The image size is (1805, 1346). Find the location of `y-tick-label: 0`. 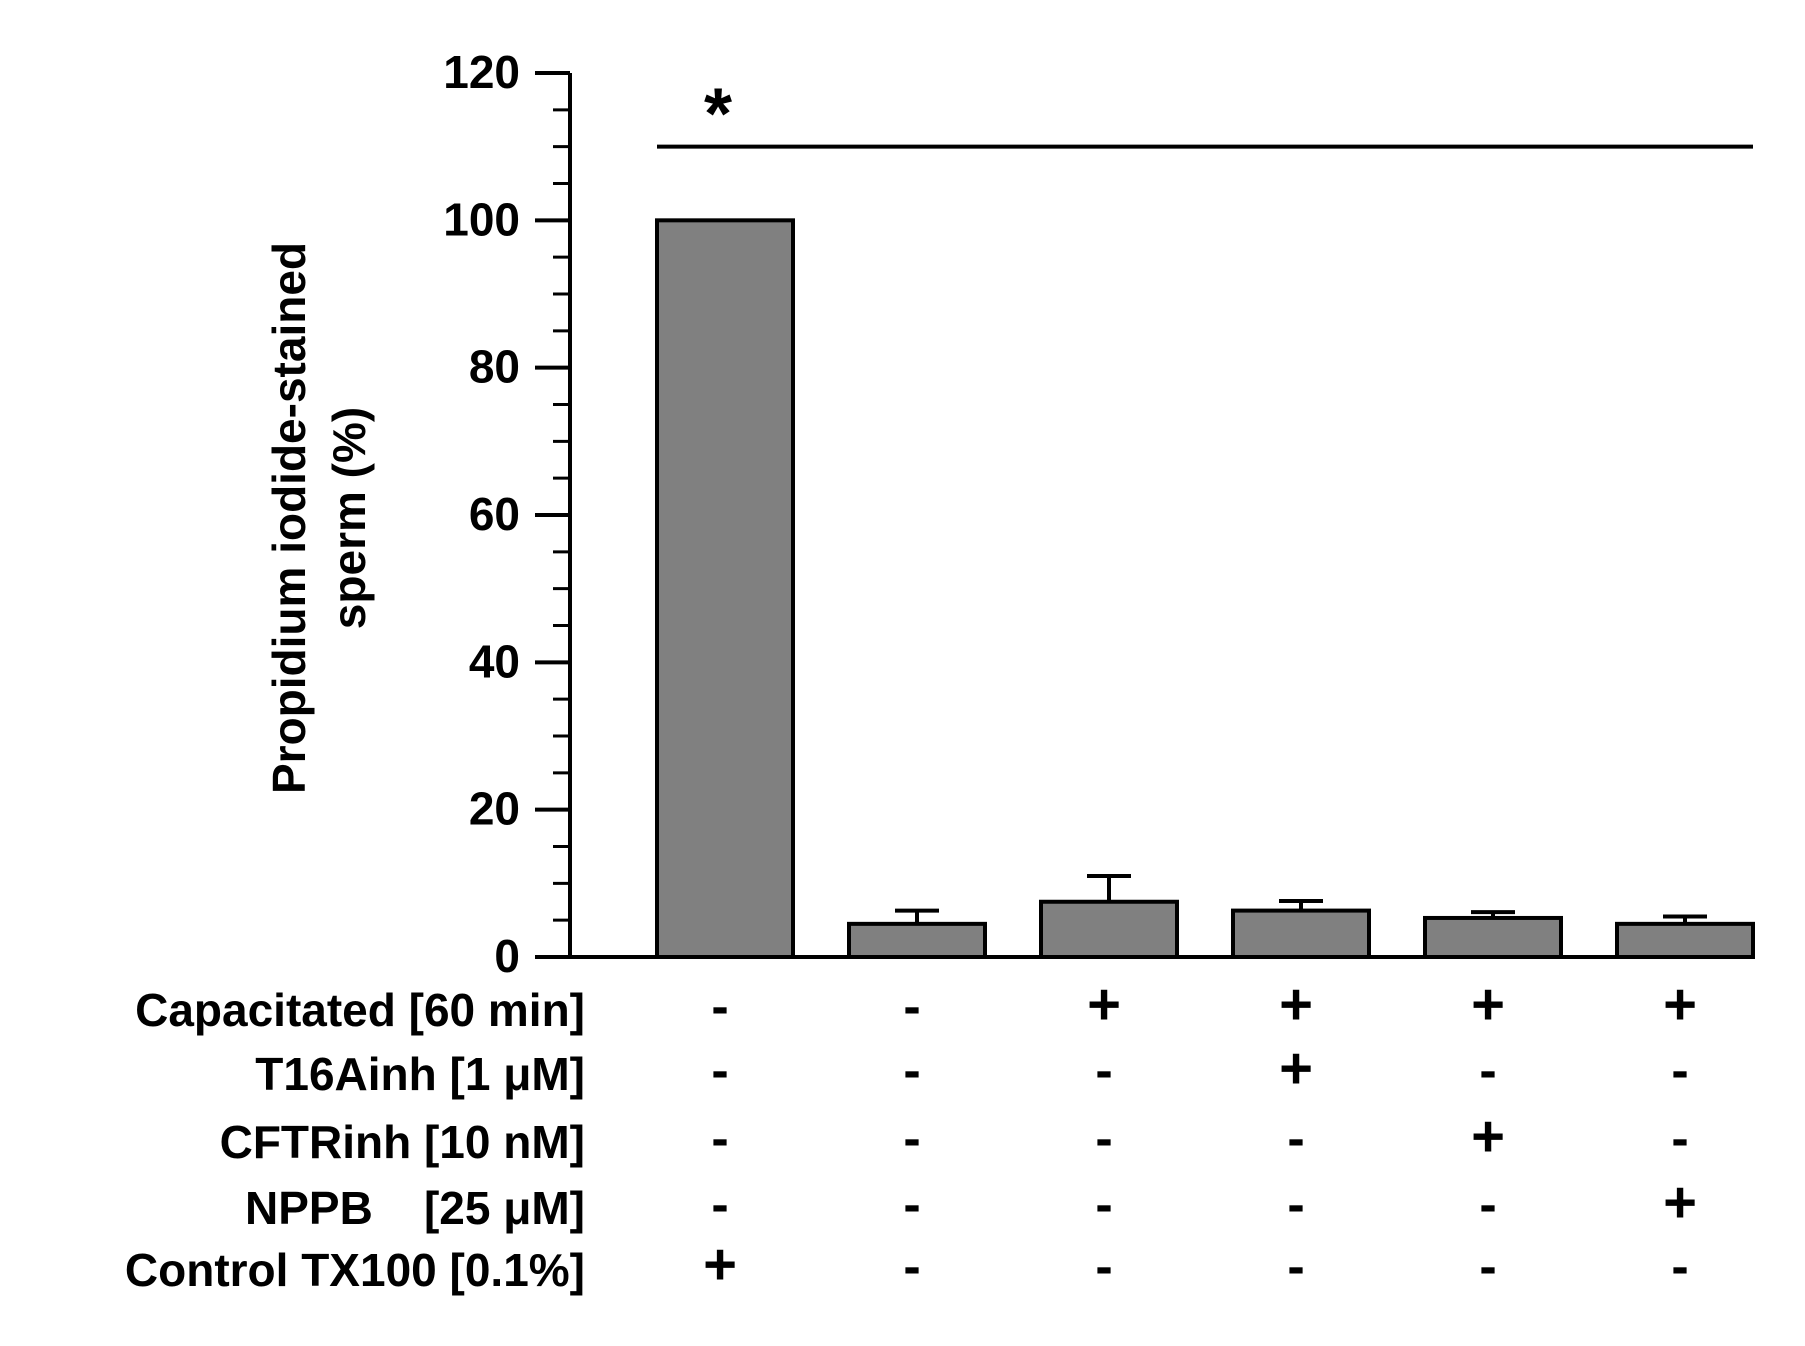

y-tick-label: 0 is located at coordinates (507, 956).